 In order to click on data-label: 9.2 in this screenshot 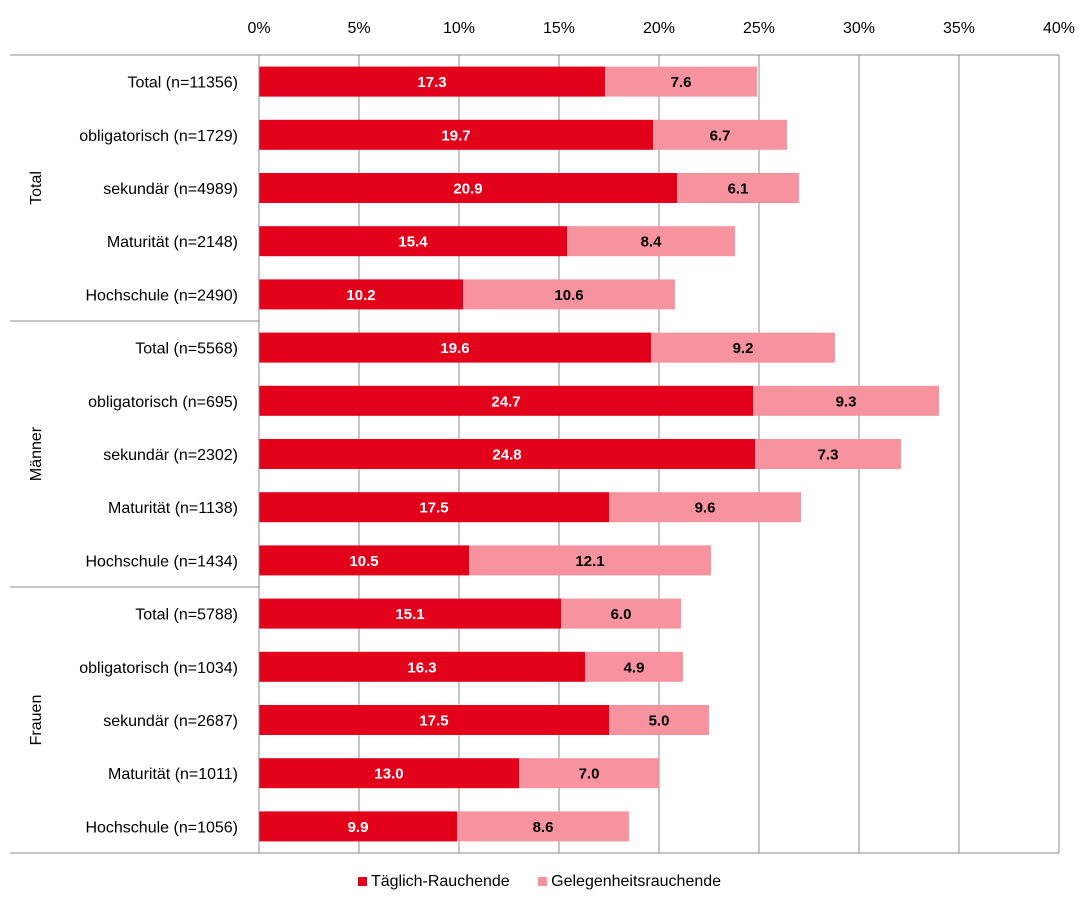, I will do `click(743, 348)`.